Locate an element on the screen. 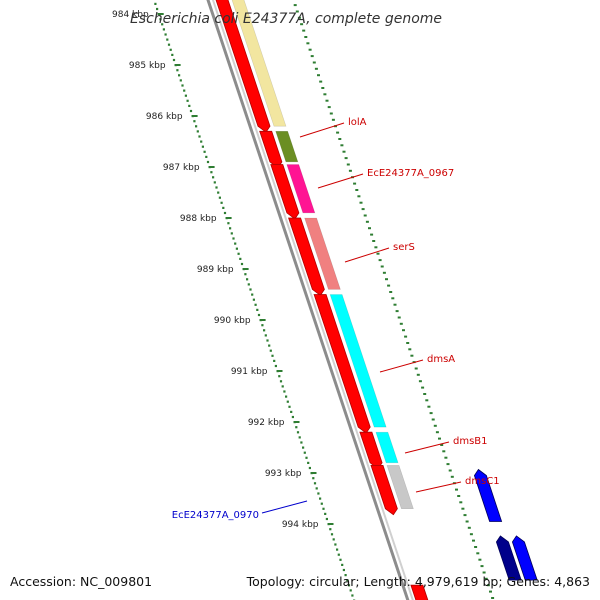 This screenshot has height=600, width=600. gene-label-dmsa: dmsA is located at coordinates (441, 359).